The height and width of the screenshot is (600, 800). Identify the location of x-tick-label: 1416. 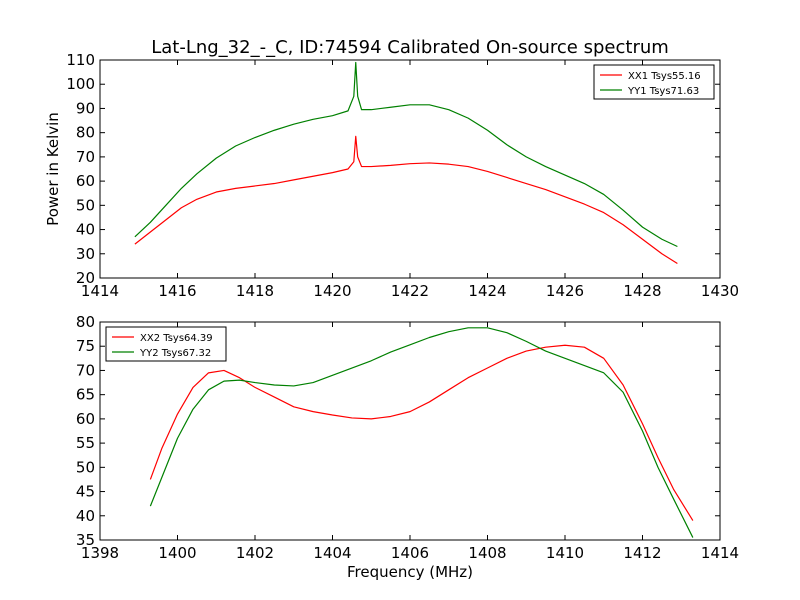
(177, 291).